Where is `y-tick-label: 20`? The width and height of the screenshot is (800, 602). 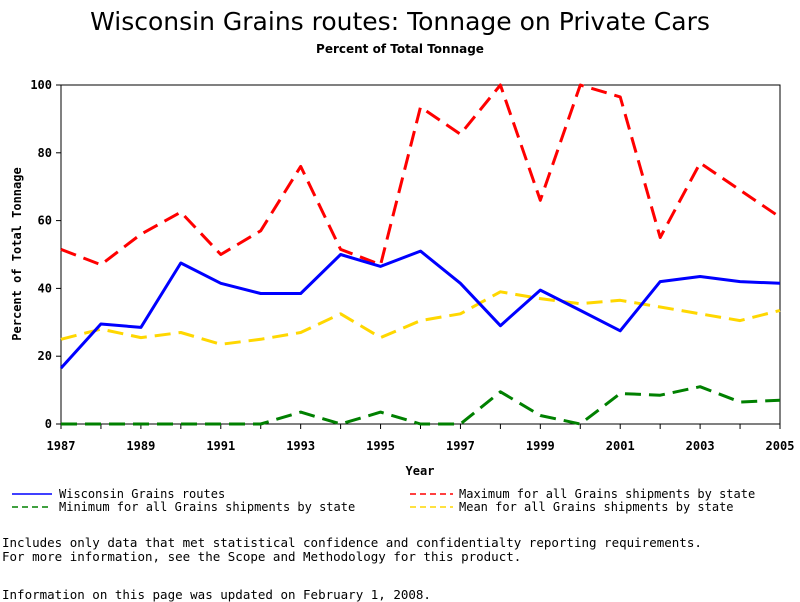
y-tick-label: 20 is located at coordinates (45, 356).